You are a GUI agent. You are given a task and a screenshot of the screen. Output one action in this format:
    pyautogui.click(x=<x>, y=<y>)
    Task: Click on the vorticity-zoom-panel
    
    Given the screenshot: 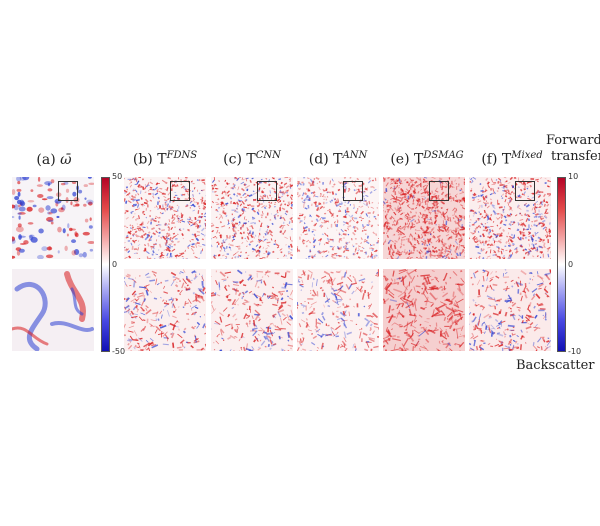 What is the action you would take?
    pyautogui.click(x=53, y=310)
    